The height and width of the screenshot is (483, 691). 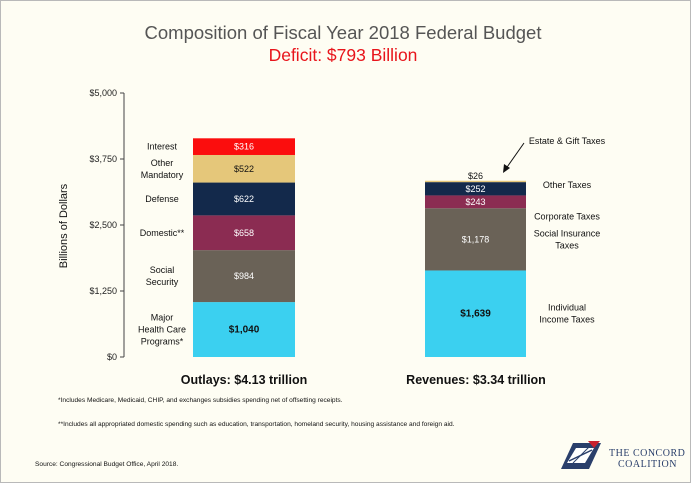 I want to click on chart-subtitle: Deficit: $793 Billion, so click(x=343, y=55).